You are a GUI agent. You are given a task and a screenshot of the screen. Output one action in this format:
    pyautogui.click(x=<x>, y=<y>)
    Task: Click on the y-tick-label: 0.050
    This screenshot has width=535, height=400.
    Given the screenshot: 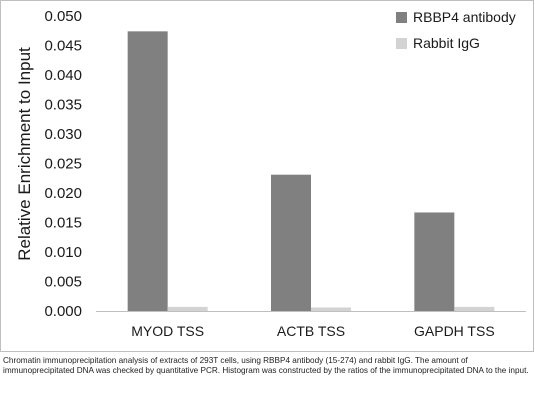 What is the action you would take?
    pyautogui.click(x=63, y=16)
    